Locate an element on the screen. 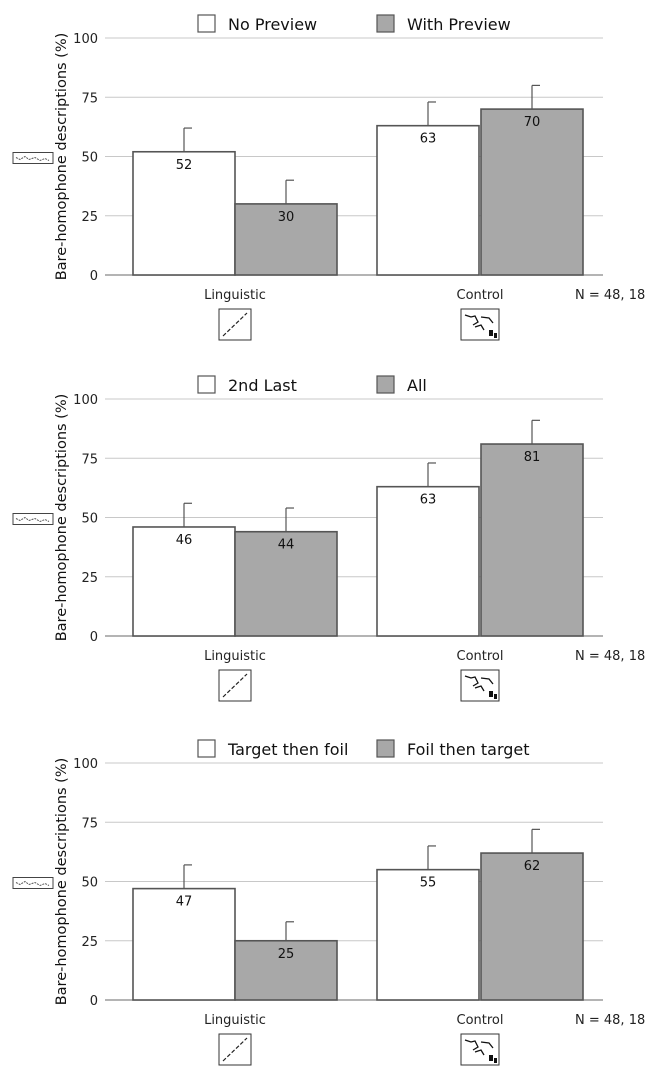  bar-value-label: 55 is located at coordinates (428, 883).